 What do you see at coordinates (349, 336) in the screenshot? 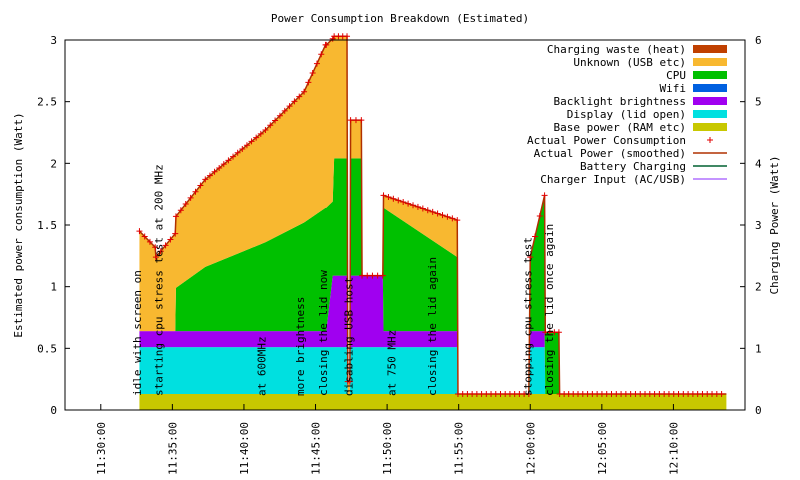
I see `annotation-label: disabling USB host` at bounding box center [349, 336].